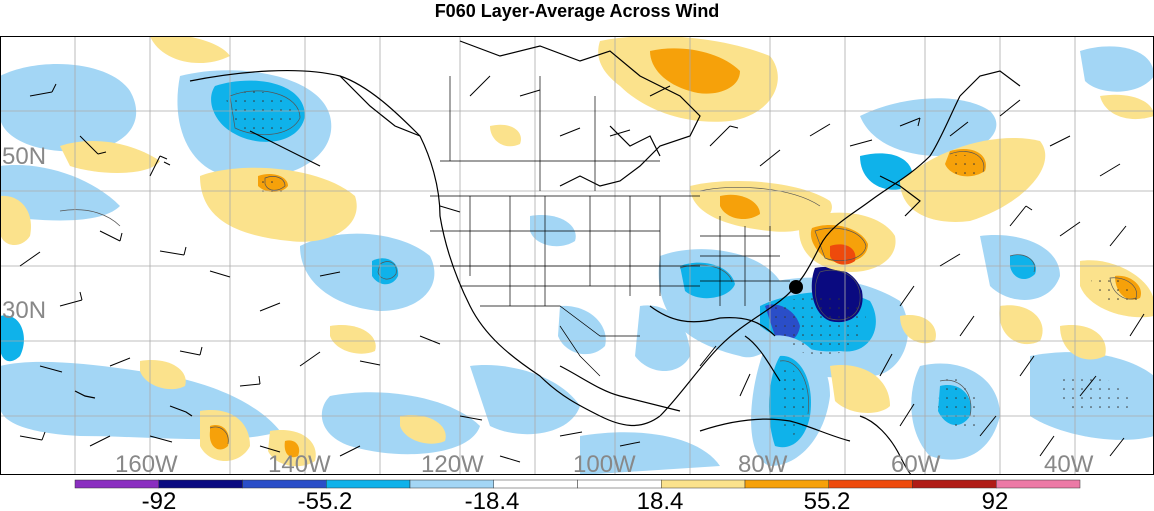 The height and width of the screenshot is (511, 1154). What do you see at coordinates (763, 463) in the screenshot?
I see `lon-label: 80W` at bounding box center [763, 463].